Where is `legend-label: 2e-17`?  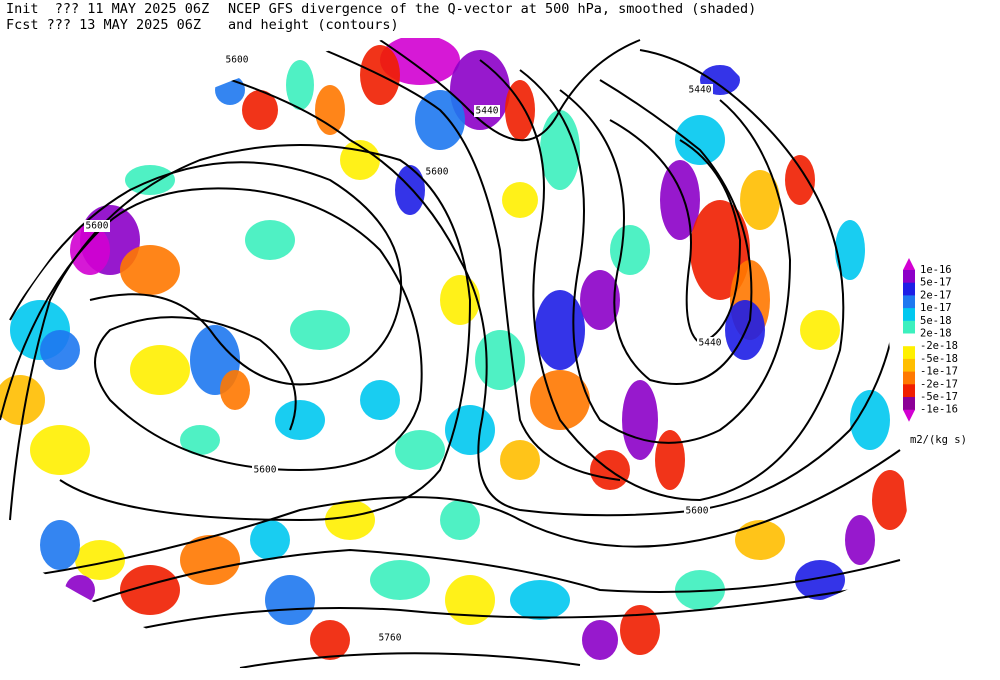
legend-label: 2e-17 is located at coordinates (936, 295).